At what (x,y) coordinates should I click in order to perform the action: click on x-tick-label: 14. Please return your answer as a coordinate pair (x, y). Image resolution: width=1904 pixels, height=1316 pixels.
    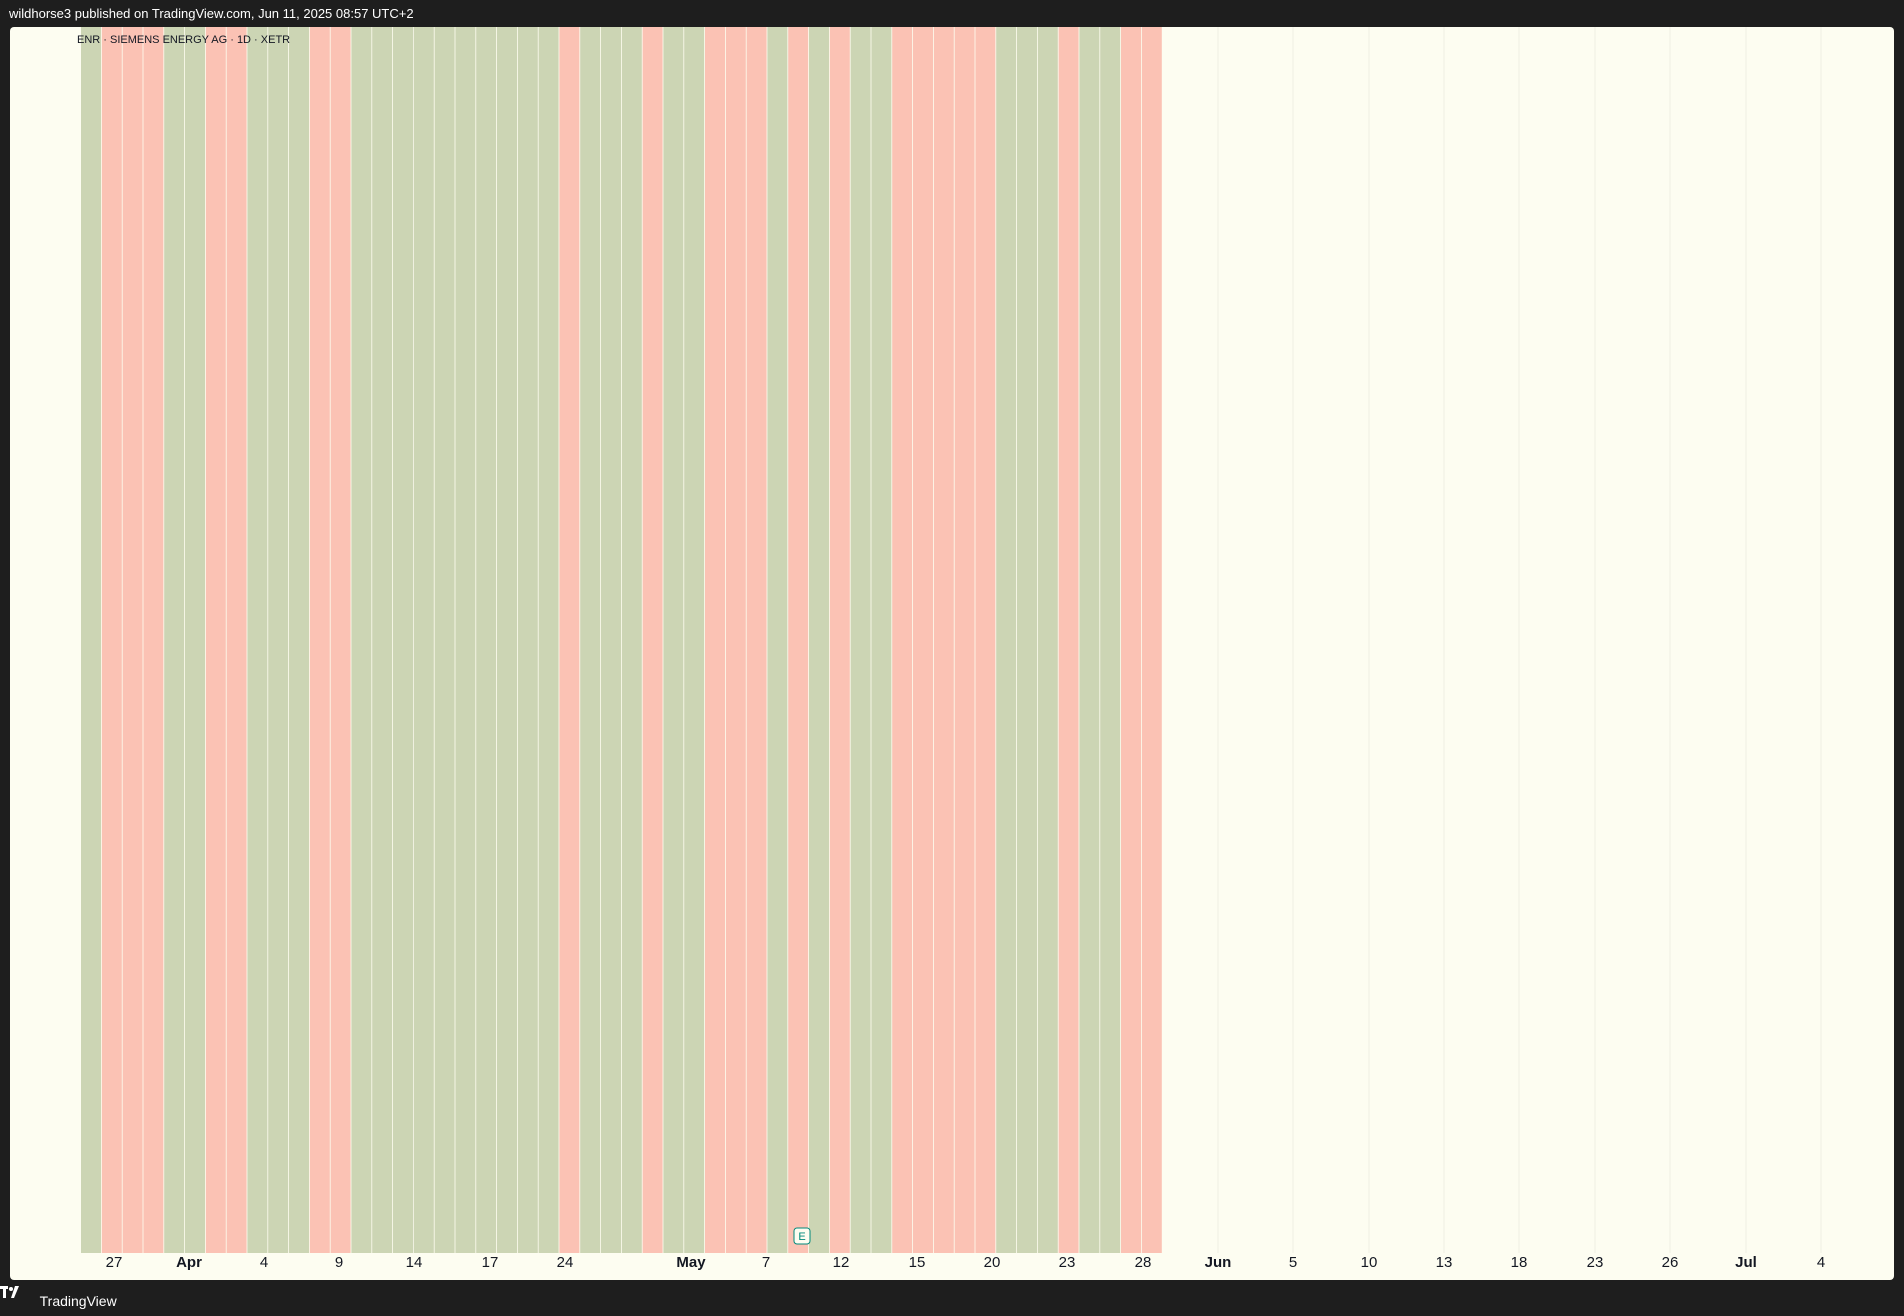
    Looking at the image, I should click on (414, 1262).